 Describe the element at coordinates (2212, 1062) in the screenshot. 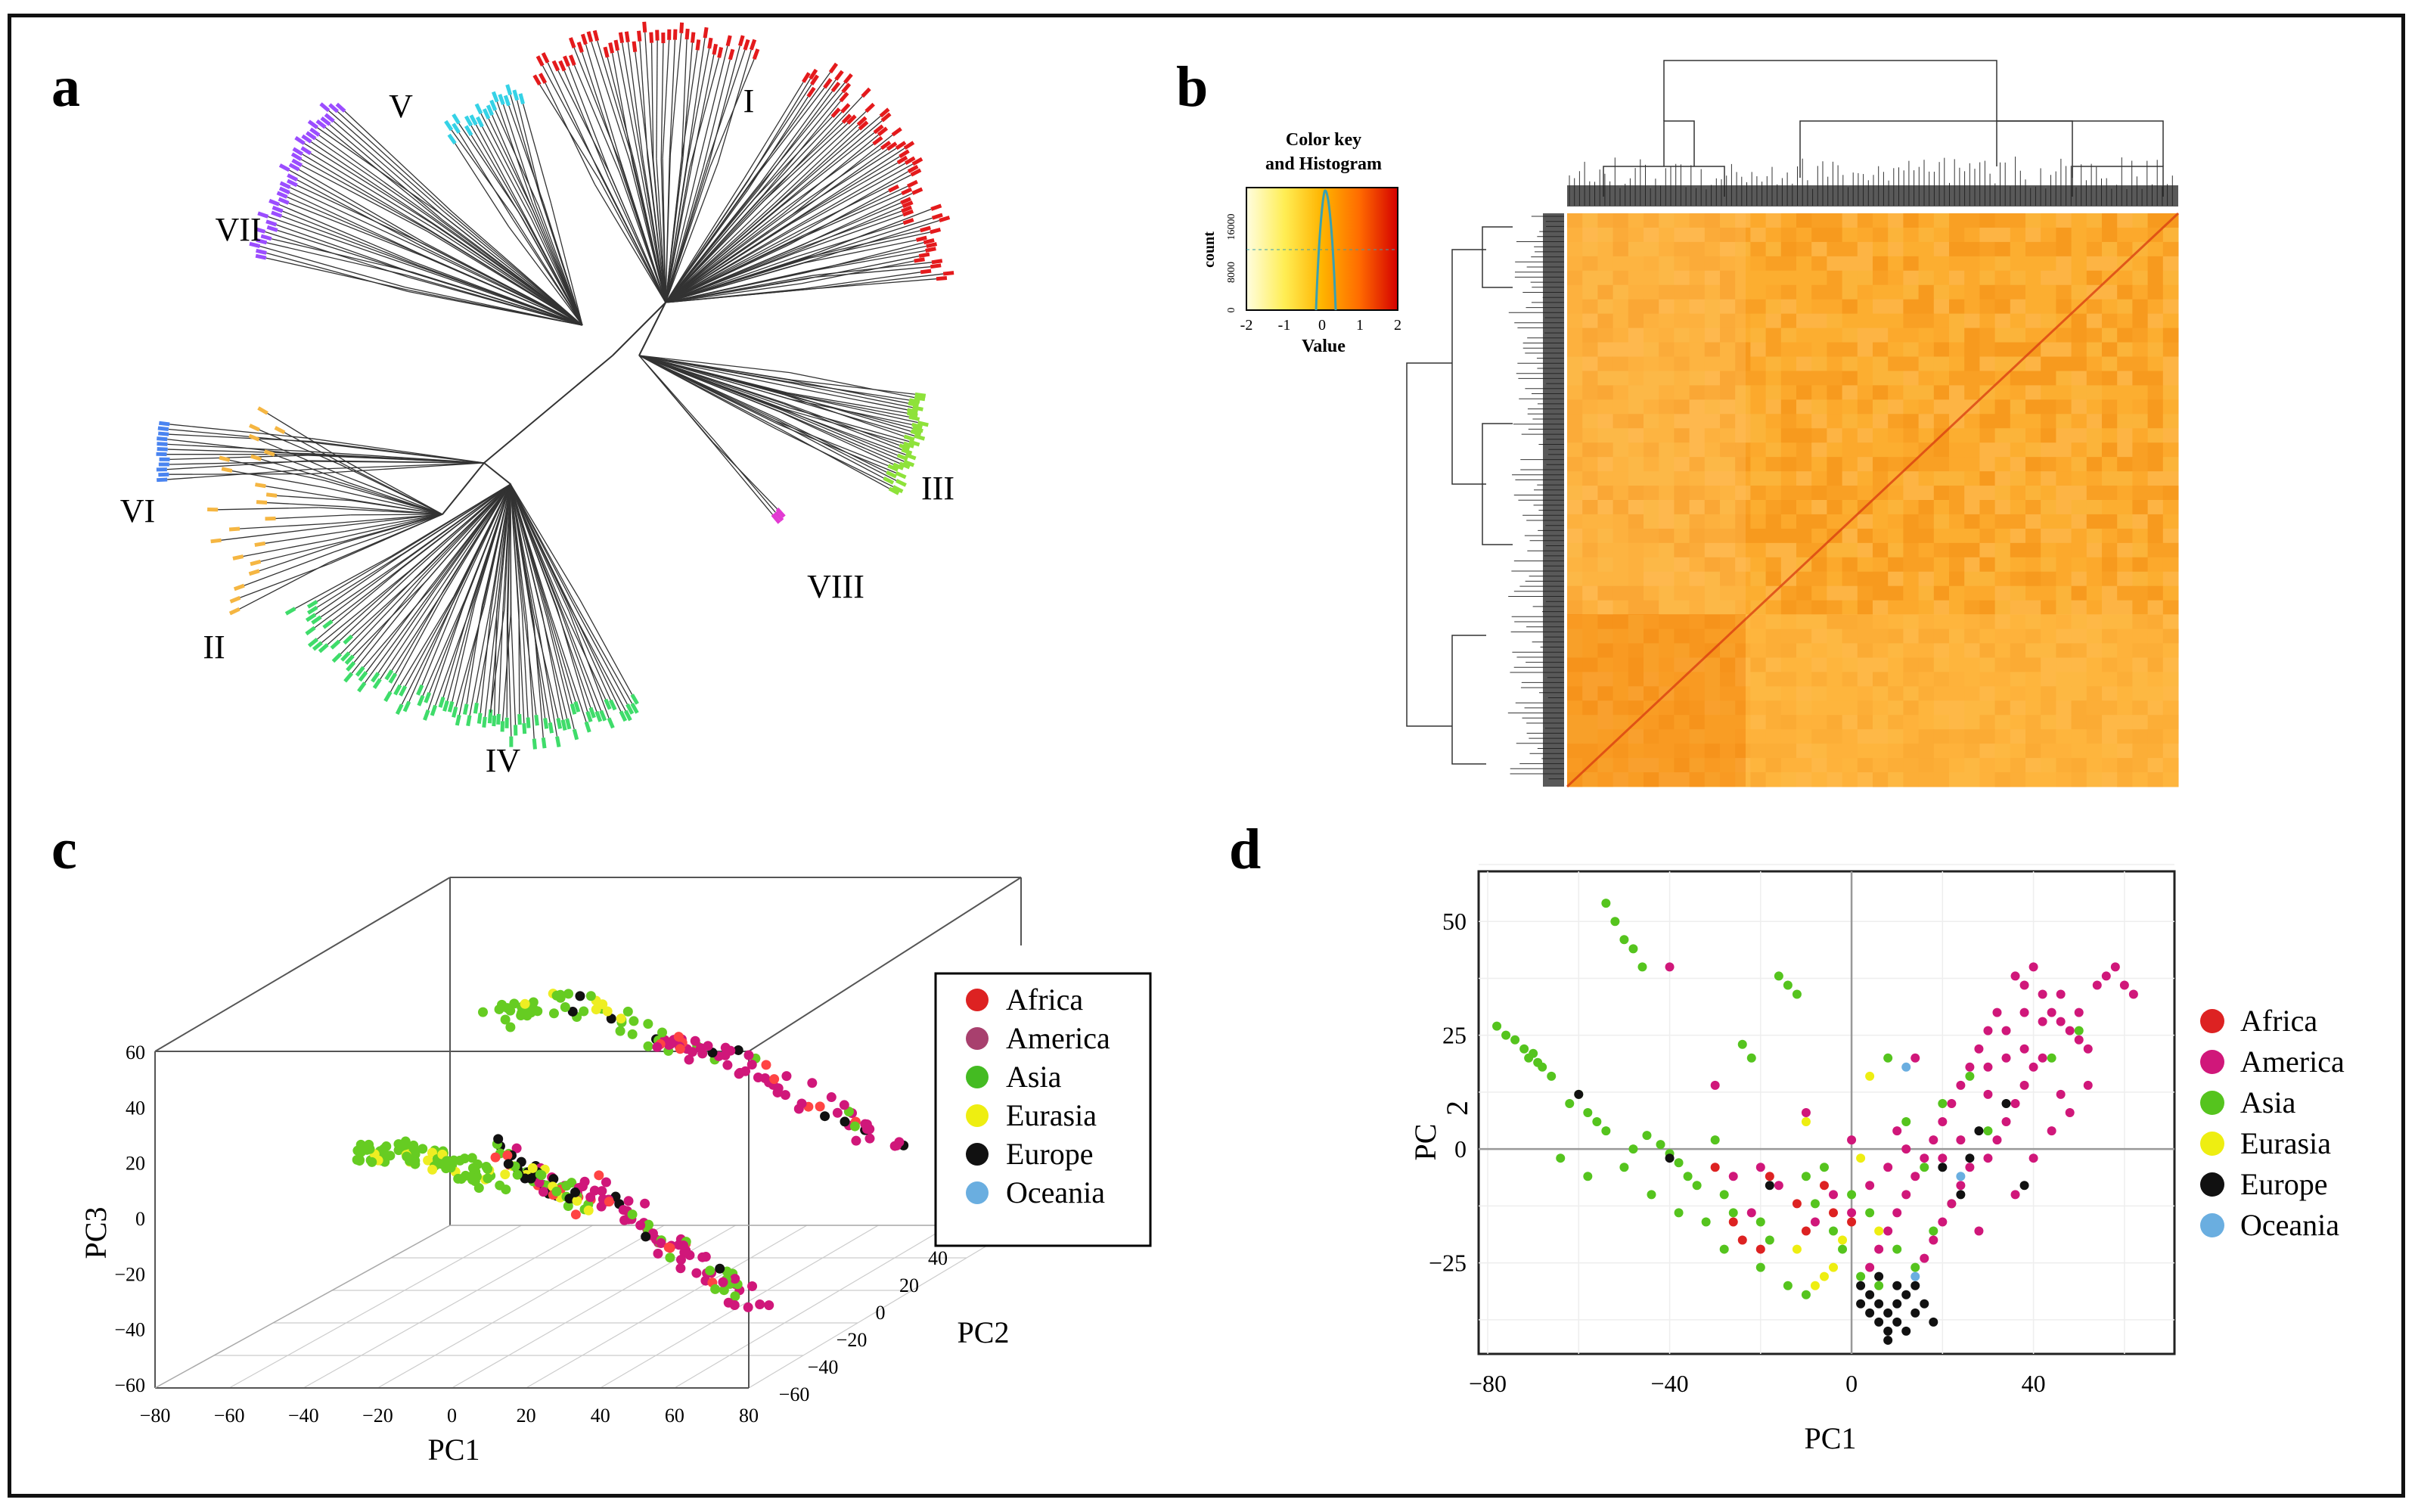

I see `d-legend-marker` at that location.